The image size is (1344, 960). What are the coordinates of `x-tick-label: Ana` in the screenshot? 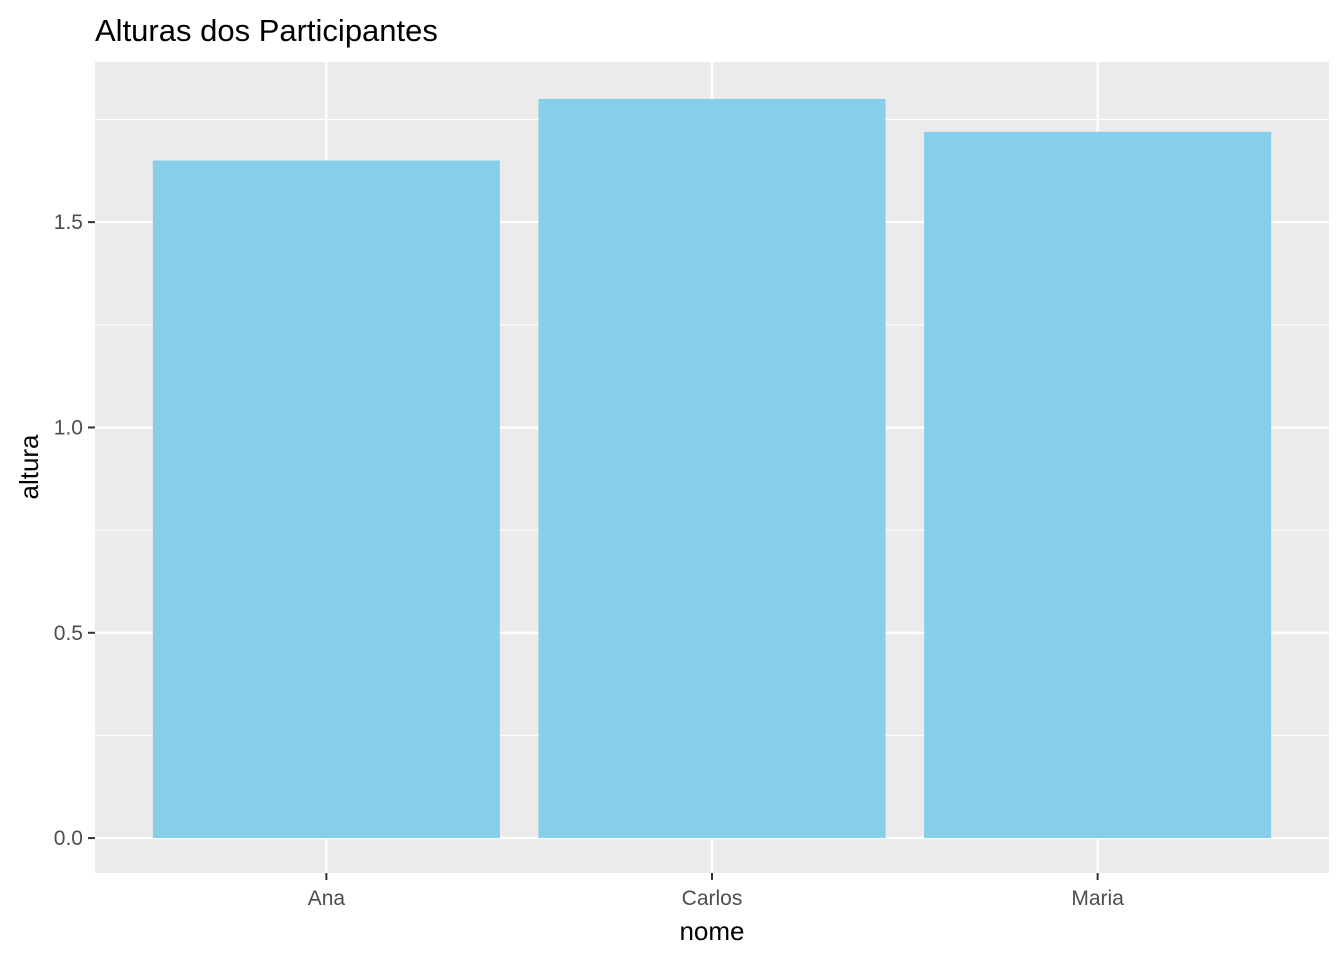 It's located at (327, 898).